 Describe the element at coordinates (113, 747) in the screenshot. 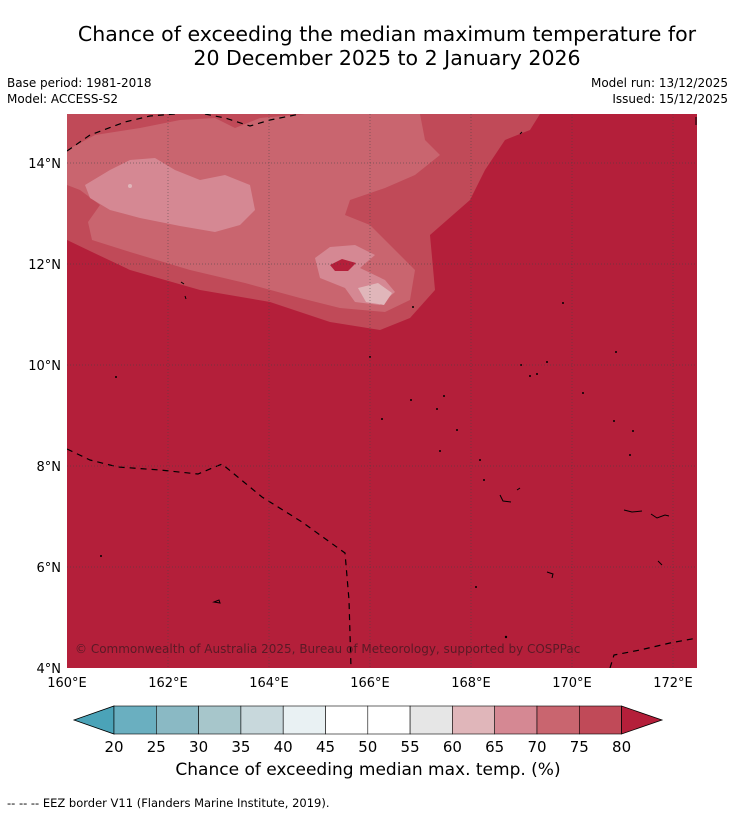

I see `colorbar-label: 20` at that location.